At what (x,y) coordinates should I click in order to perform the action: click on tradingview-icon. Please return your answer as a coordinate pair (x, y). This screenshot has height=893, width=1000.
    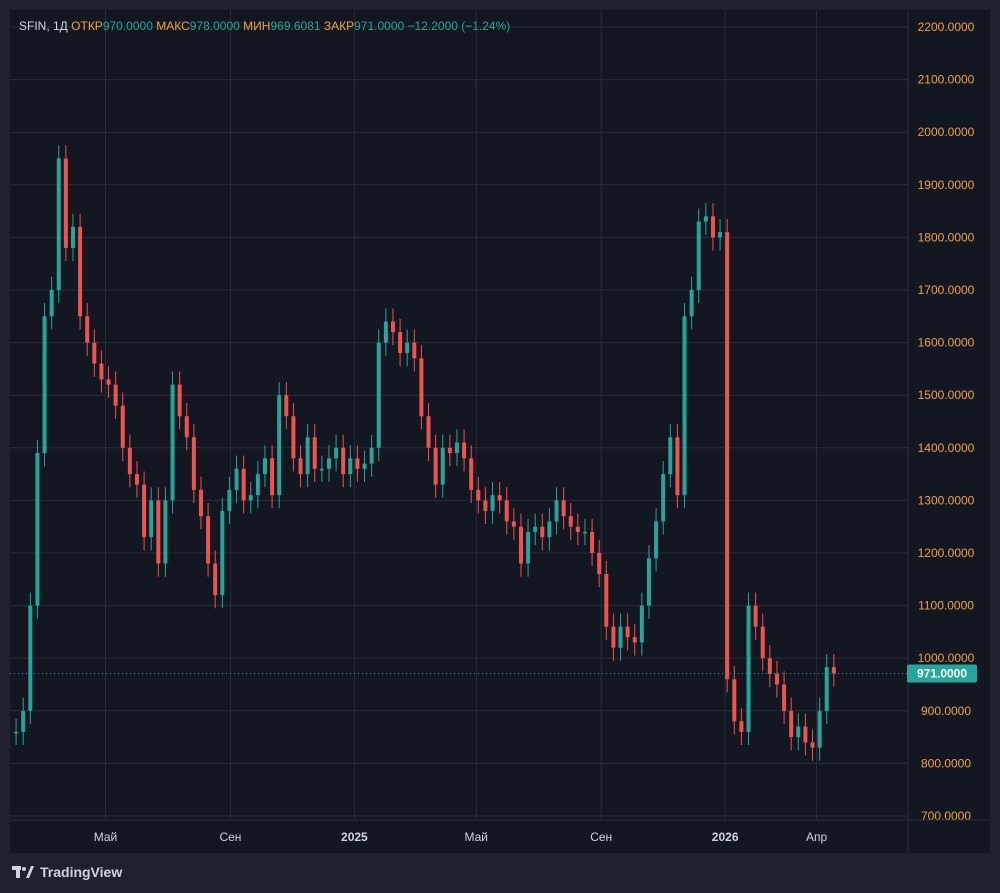
    Looking at the image, I should click on (23, 872).